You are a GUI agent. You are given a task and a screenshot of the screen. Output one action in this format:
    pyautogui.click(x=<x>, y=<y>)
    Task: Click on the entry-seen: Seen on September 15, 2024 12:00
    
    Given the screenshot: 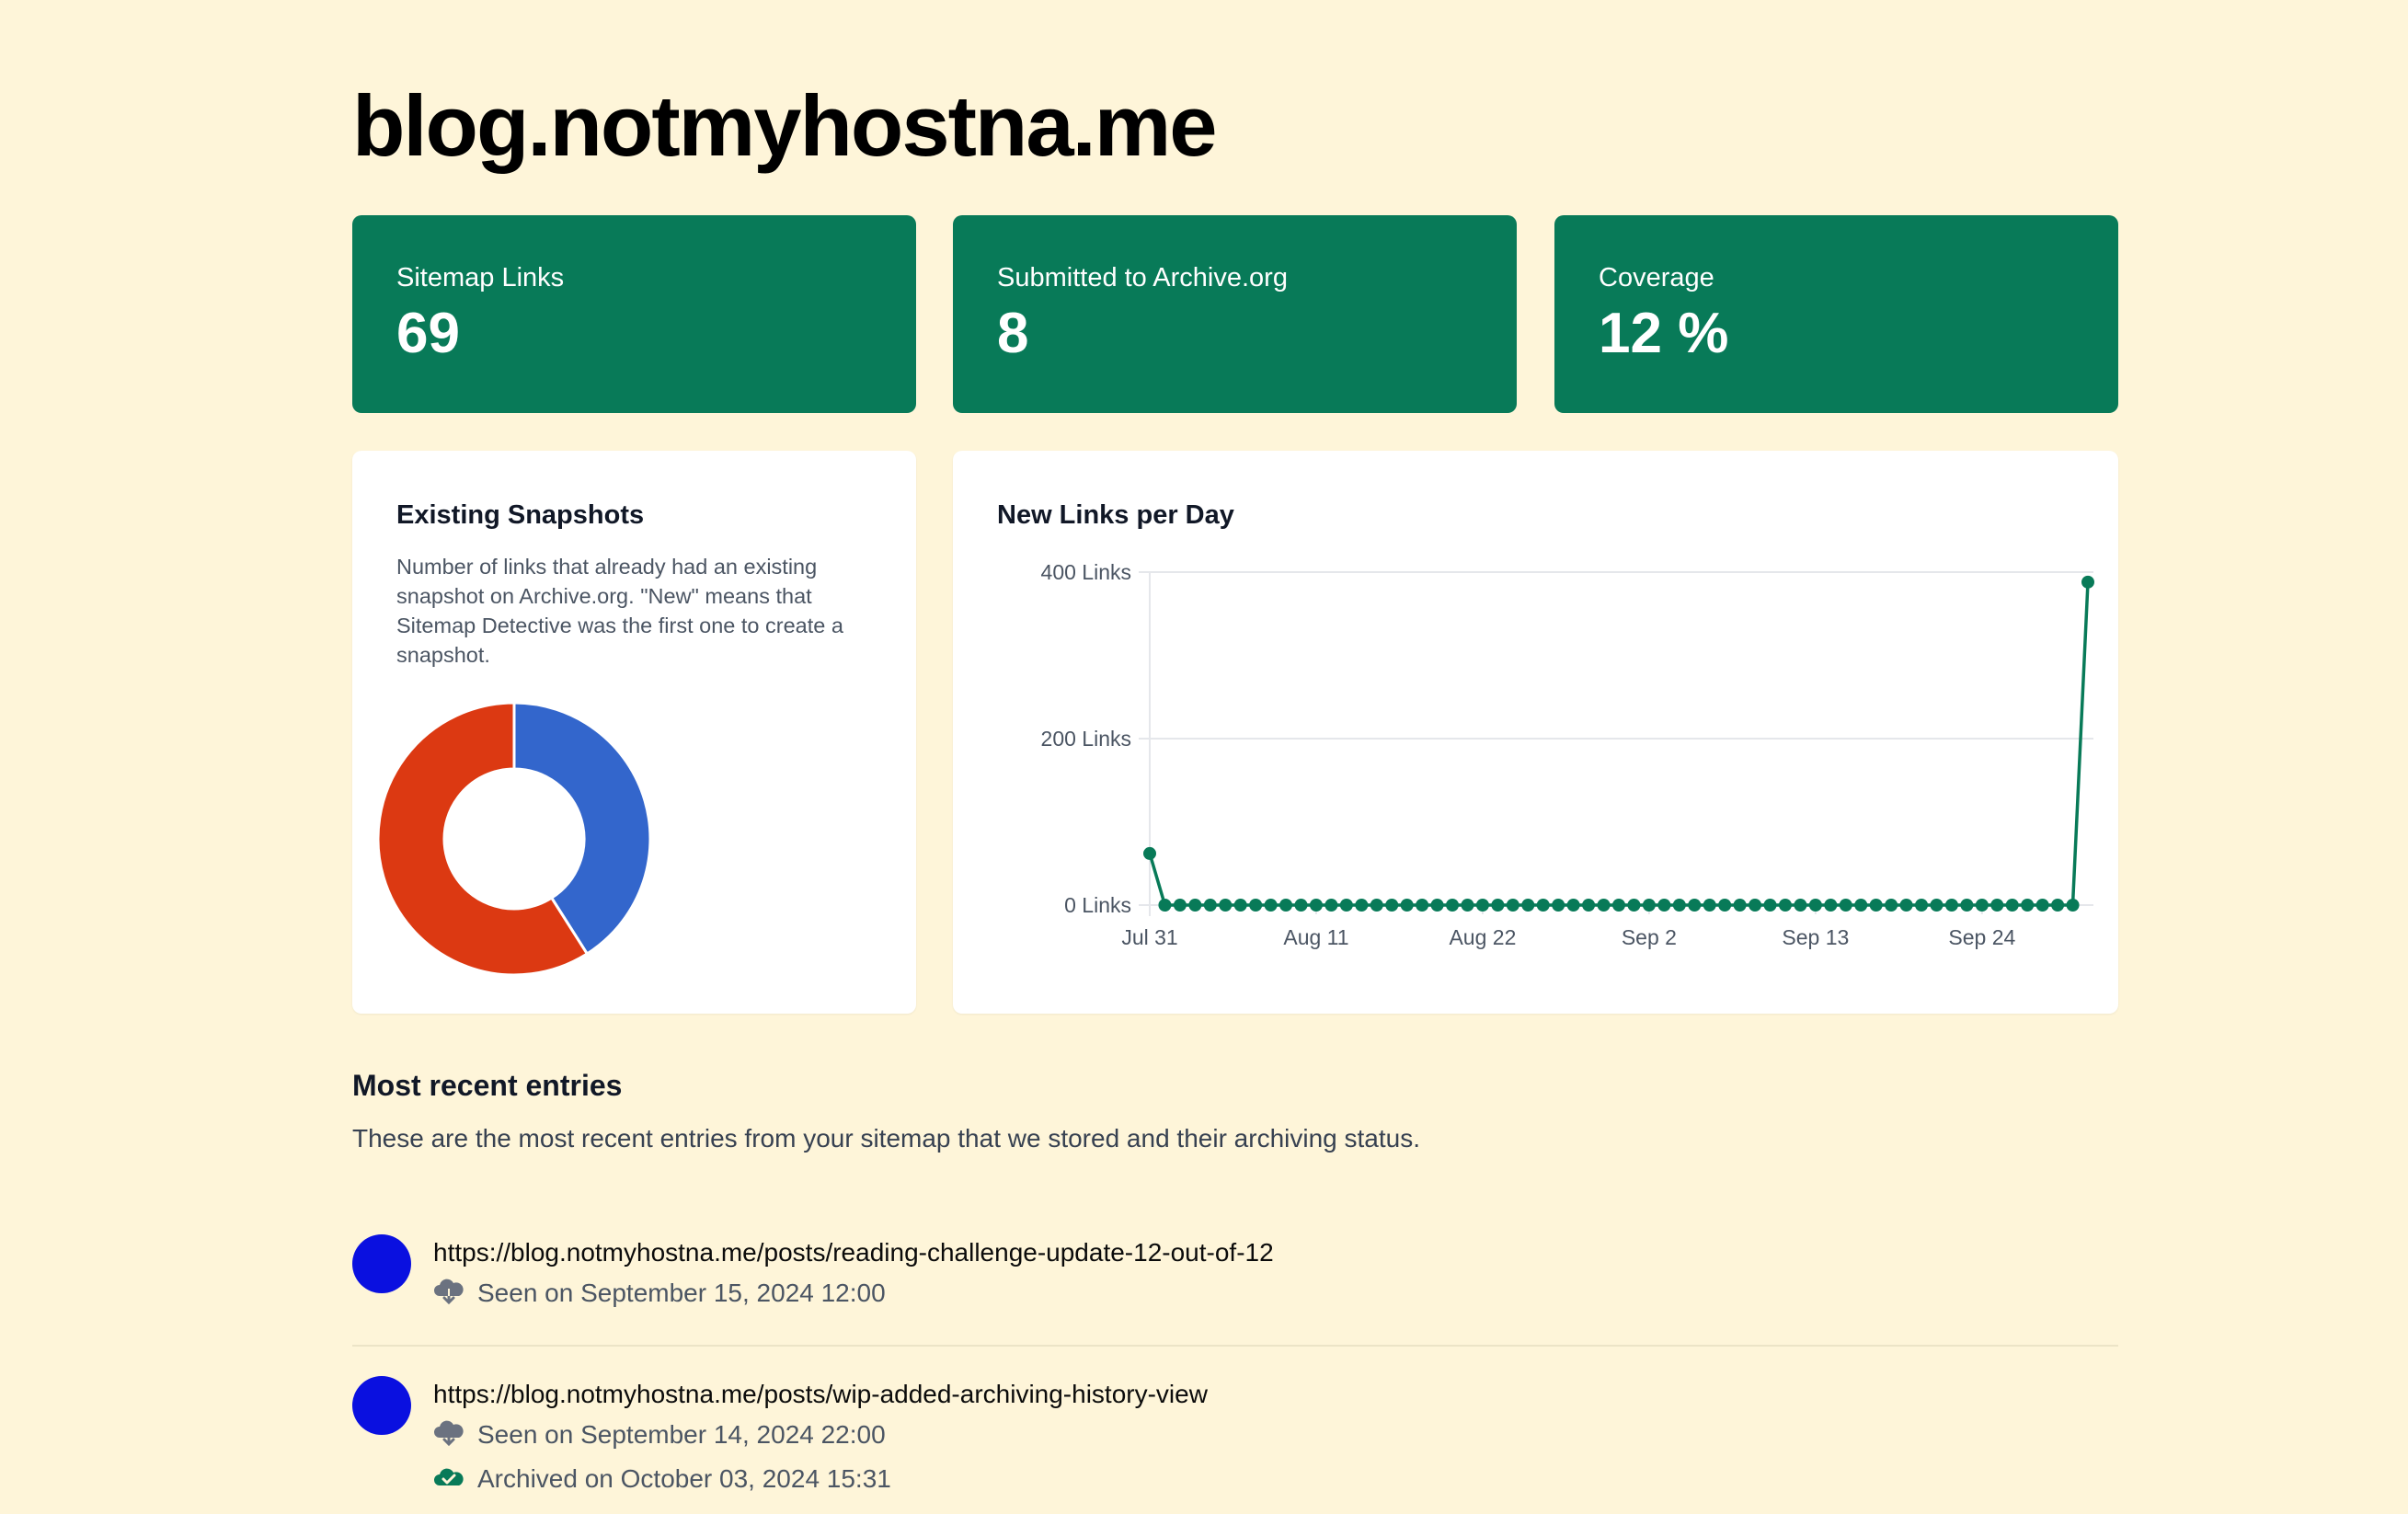 What is the action you would take?
    pyautogui.click(x=659, y=1293)
    